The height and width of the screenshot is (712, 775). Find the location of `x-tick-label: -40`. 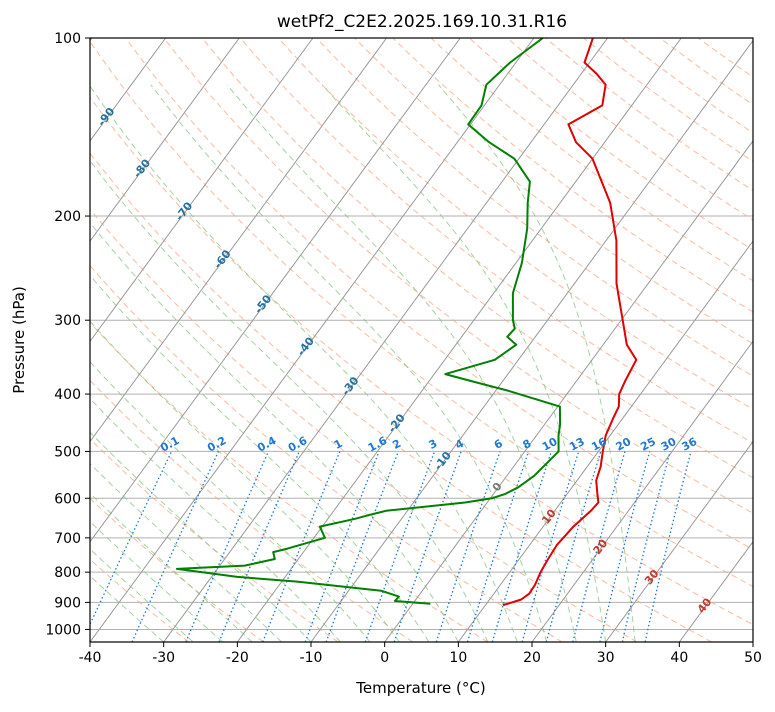

x-tick-label: -40 is located at coordinates (90, 658).